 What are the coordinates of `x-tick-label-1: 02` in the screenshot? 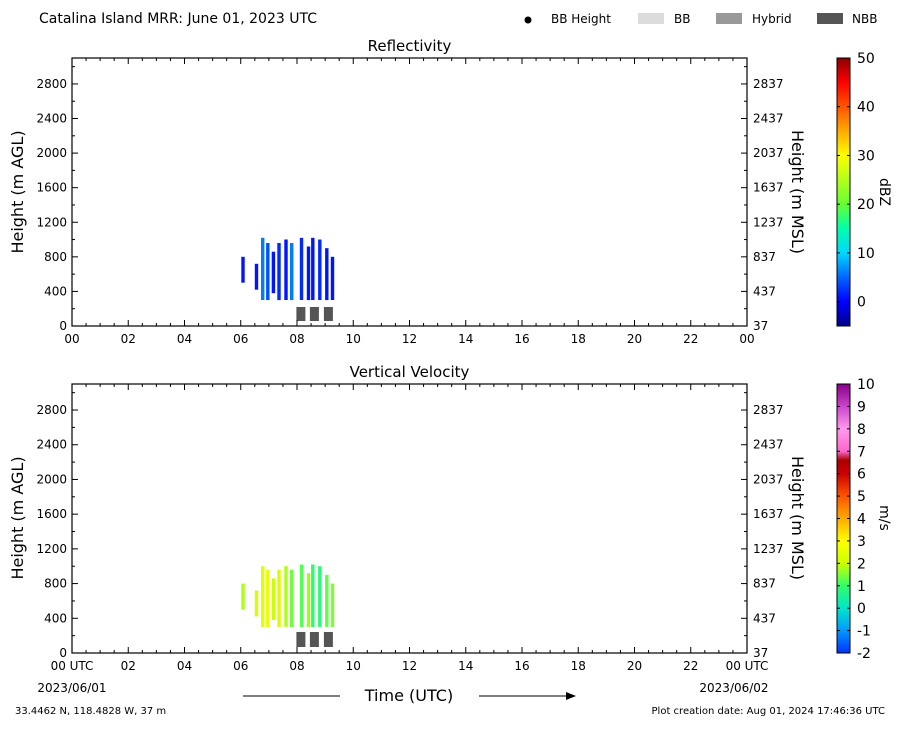 It's located at (128, 339).